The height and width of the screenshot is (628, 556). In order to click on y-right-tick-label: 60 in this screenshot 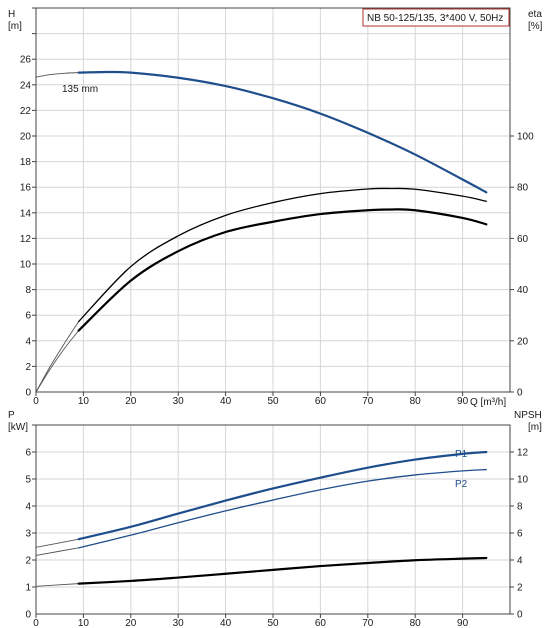, I will do `click(523, 239)`.